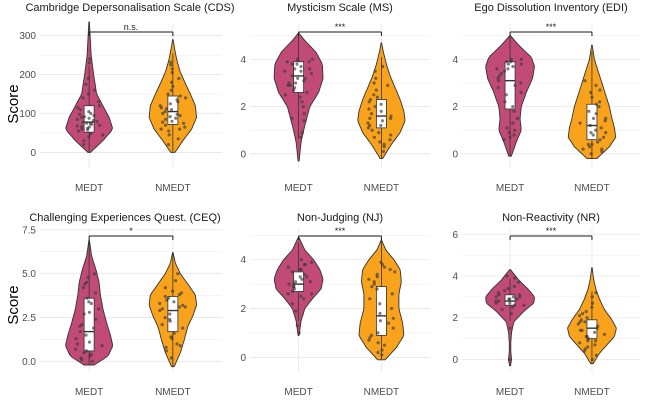  Describe the element at coordinates (13, 103) in the screenshot. I see `y-axis-label-top: Score` at that location.